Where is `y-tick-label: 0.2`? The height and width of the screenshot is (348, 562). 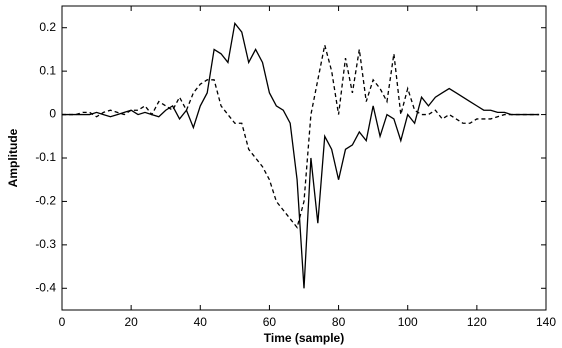
y-tick-label: 0.2 is located at coordinates (47, 27).